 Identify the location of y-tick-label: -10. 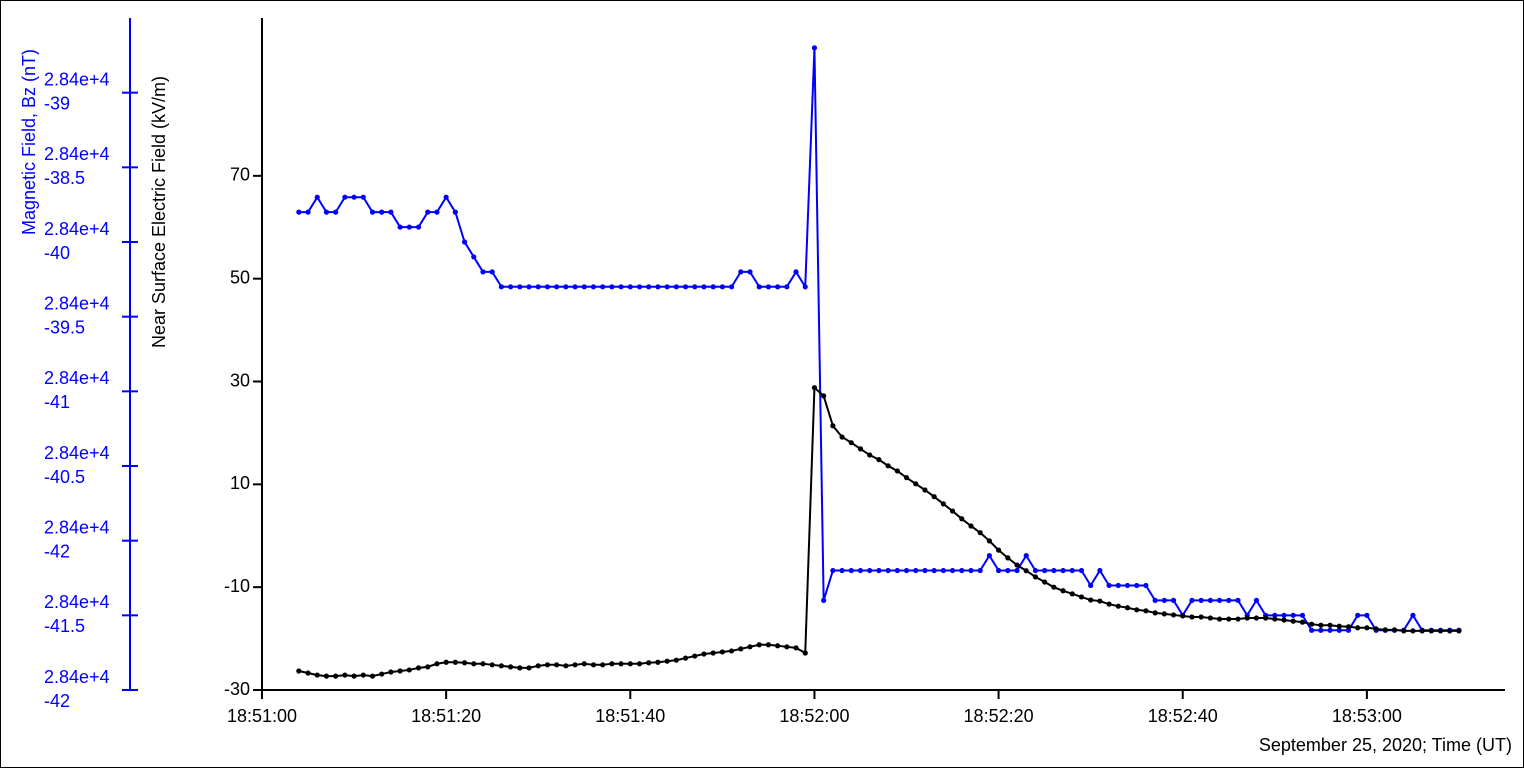
(237, 586).